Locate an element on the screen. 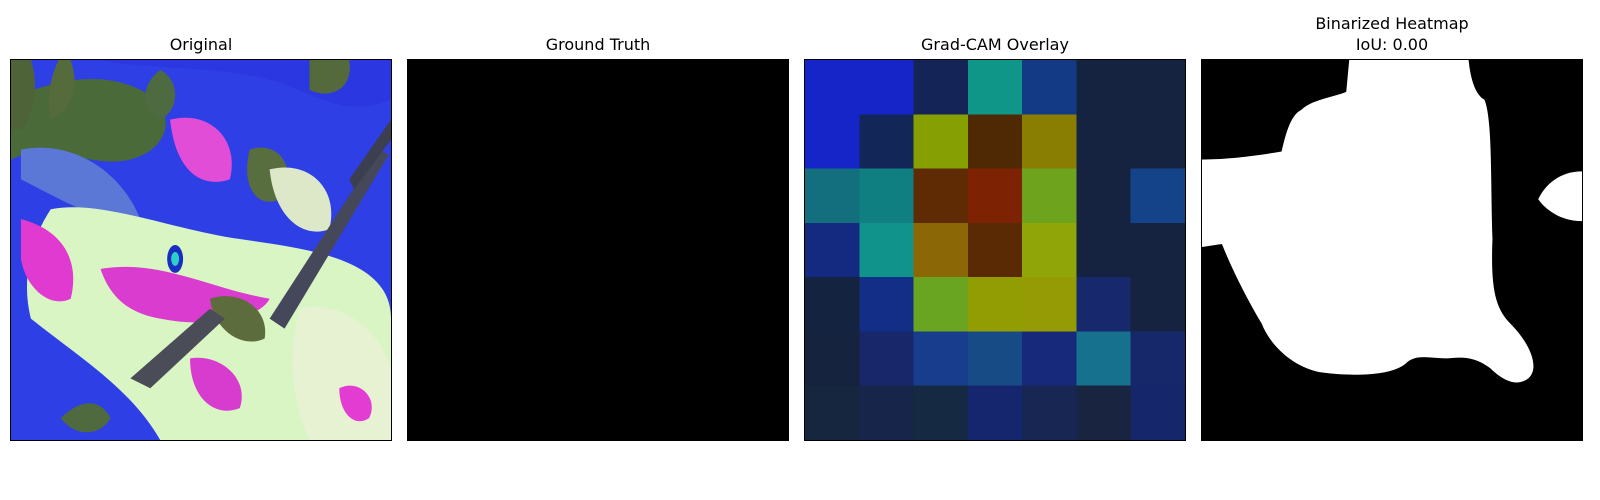 The image size is (1600, 500). panel-title: Original is located at coordinates (201, 44).